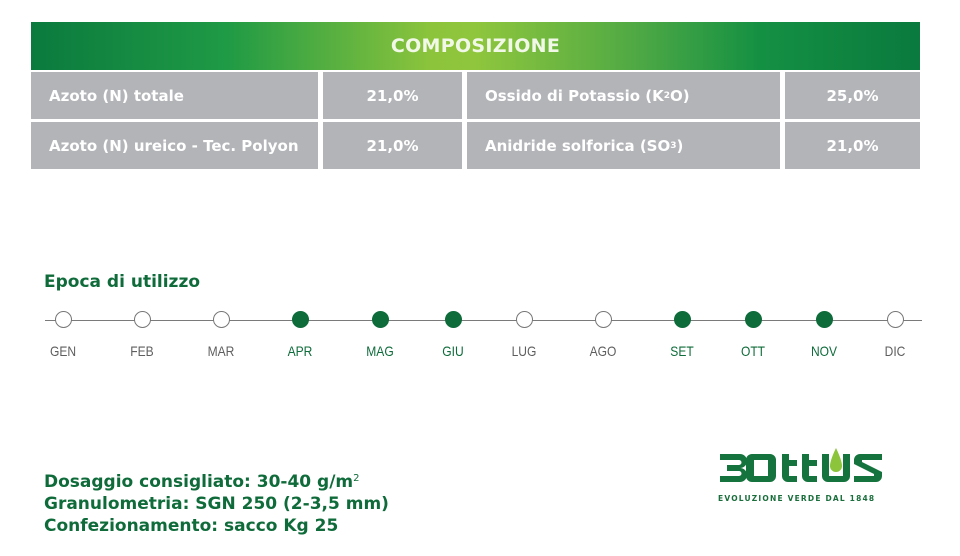 The height and width of the screenshot is (556, 960). I want to click on nutrient-label: Azoto (N) totale, so click(174, 95).